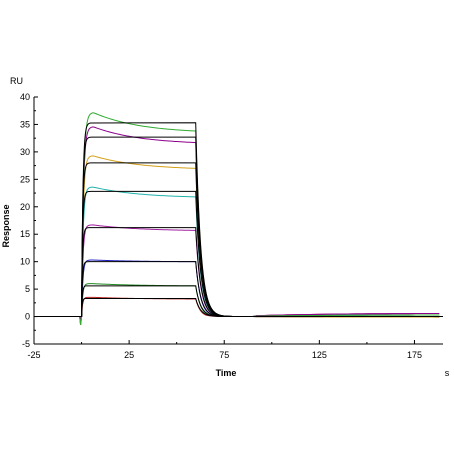 The height and width of the screenshot is (459, 454). Describe the element at coordinates (447, 373) in the screenshot. I see `x-unit-label: s` at that location.